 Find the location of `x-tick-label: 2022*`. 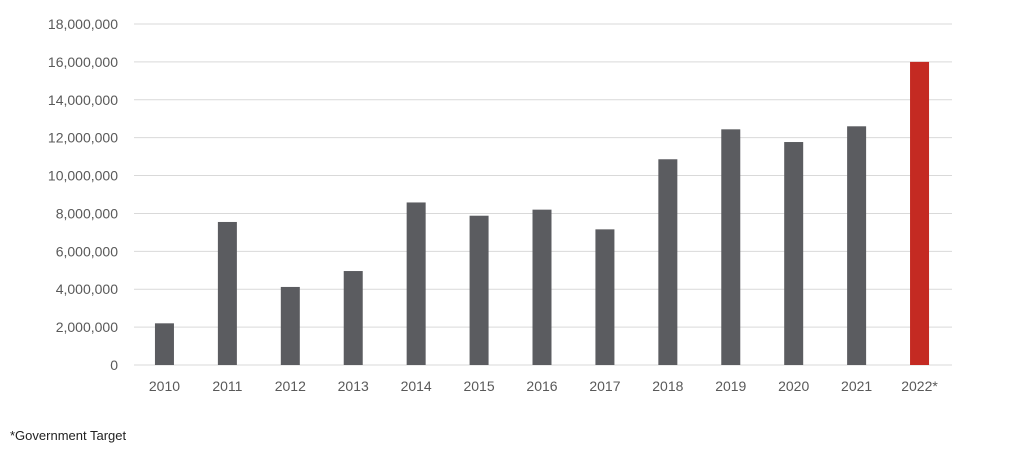

x-tick-label: 2022* is located at coordinates (919, 386).